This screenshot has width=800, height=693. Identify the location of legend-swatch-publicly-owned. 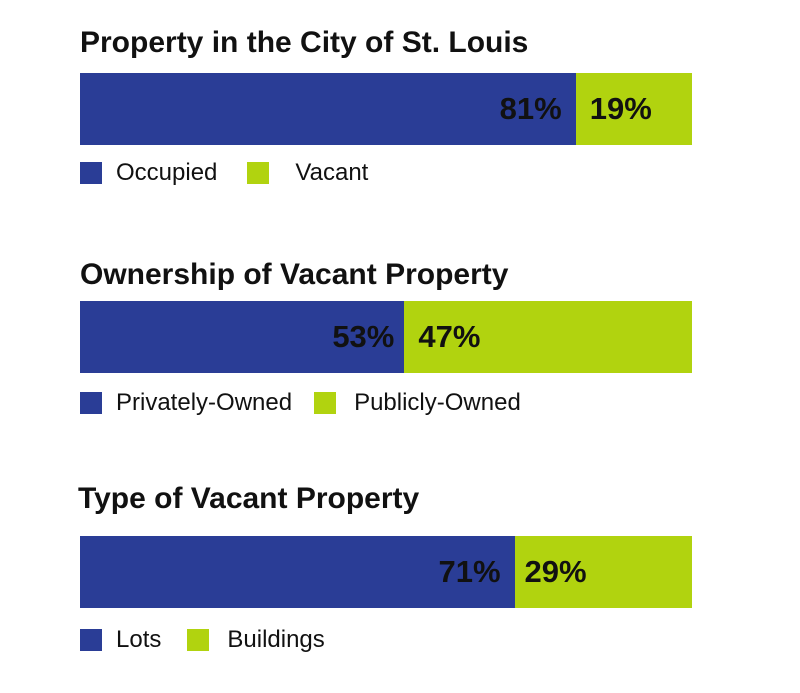
(325, 403).